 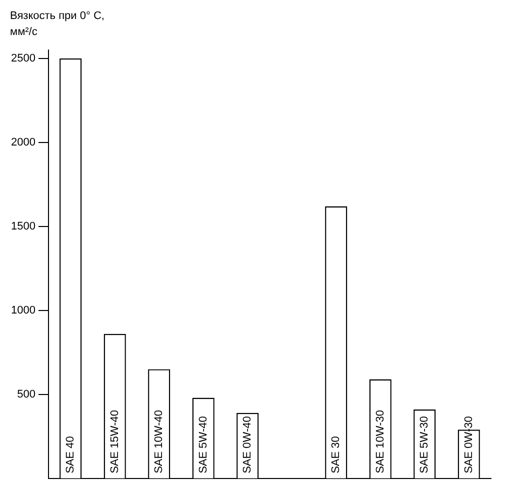 I want to click on y-tick-label: 2000, so click(x=23, y=142).